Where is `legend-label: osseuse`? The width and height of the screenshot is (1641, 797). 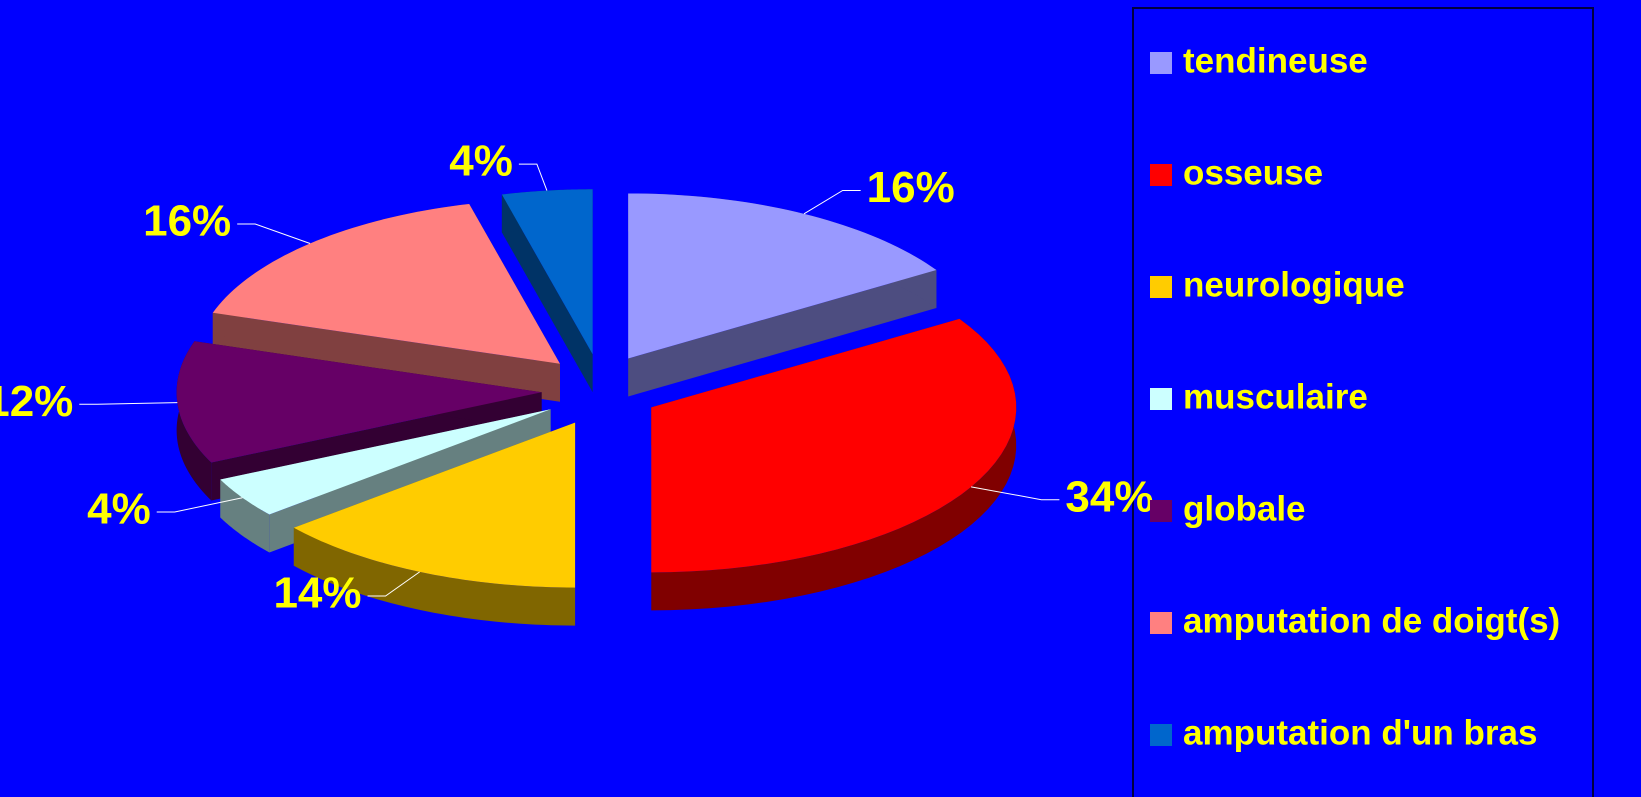
legend-label: osseuse is located at coordinates (1253, 172).